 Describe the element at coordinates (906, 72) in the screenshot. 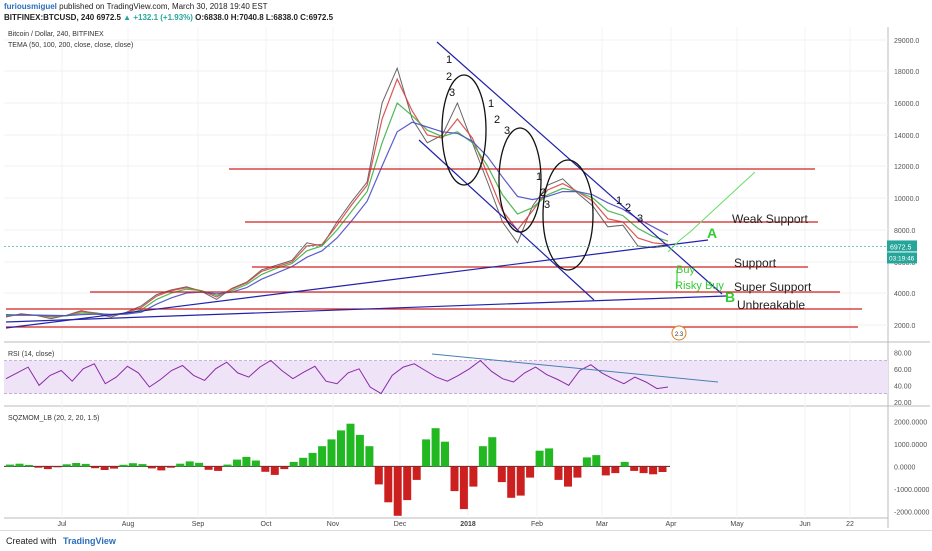

I see `y-tick-label: 18000.0` at that location.